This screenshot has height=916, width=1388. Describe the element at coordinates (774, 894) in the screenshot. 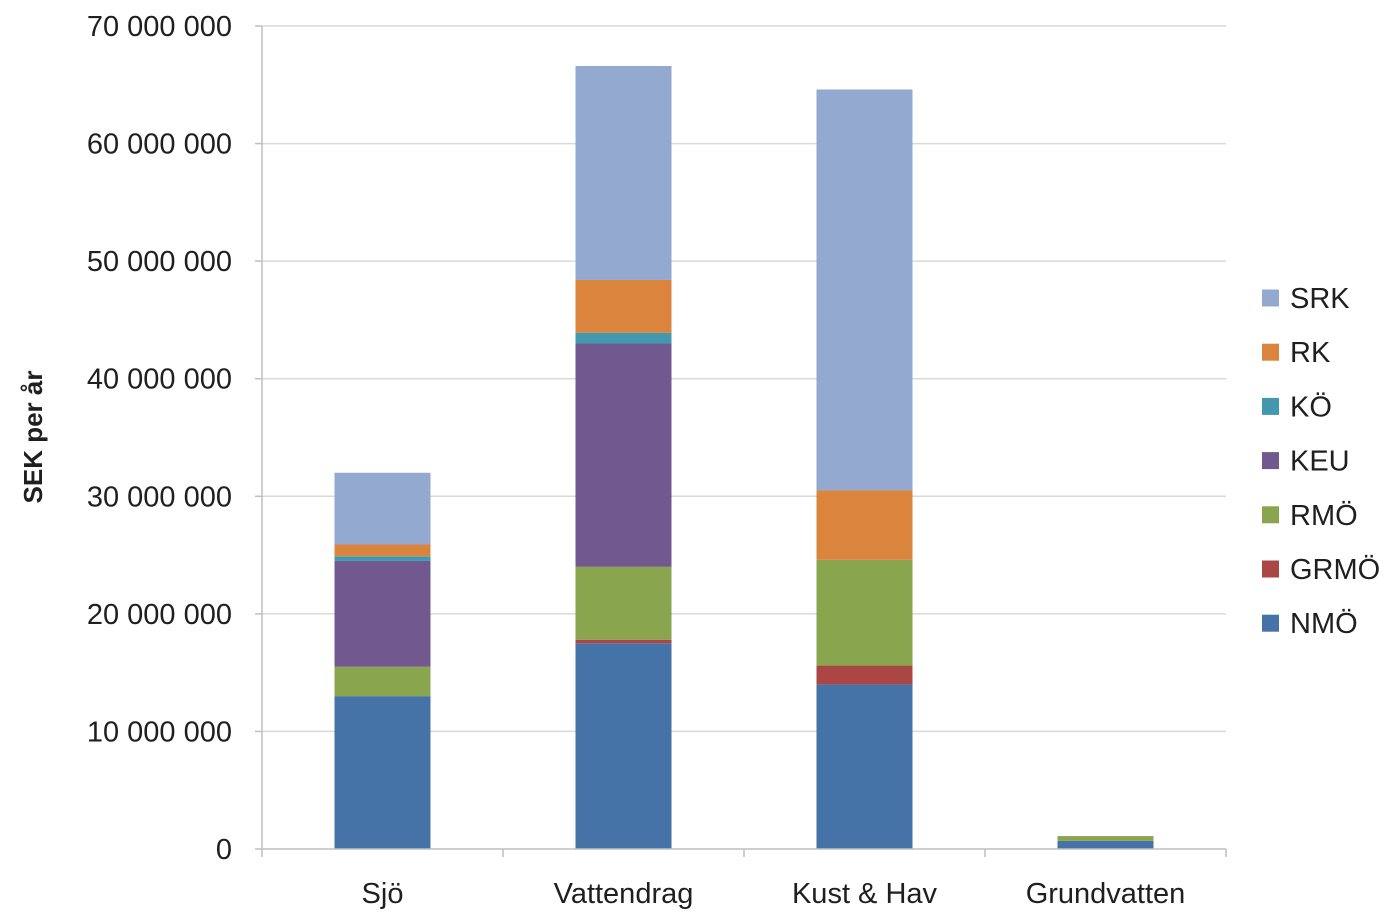

I see `x-category-labels: Sjö Vattendrag Kust & Hav Grundvatten` at that location.